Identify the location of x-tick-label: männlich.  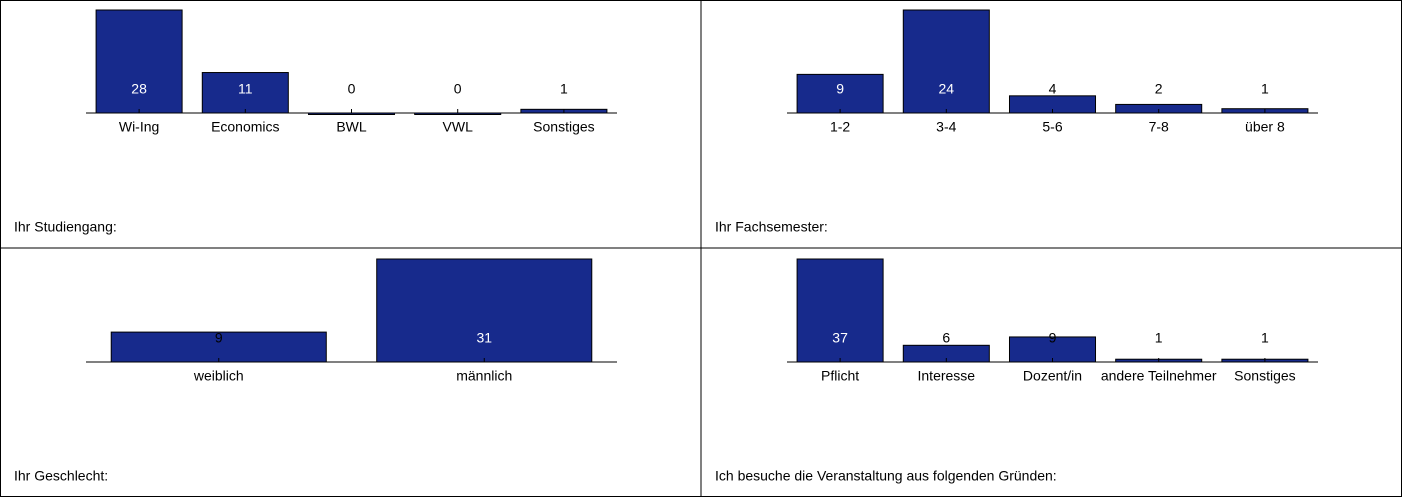
(484, 376).